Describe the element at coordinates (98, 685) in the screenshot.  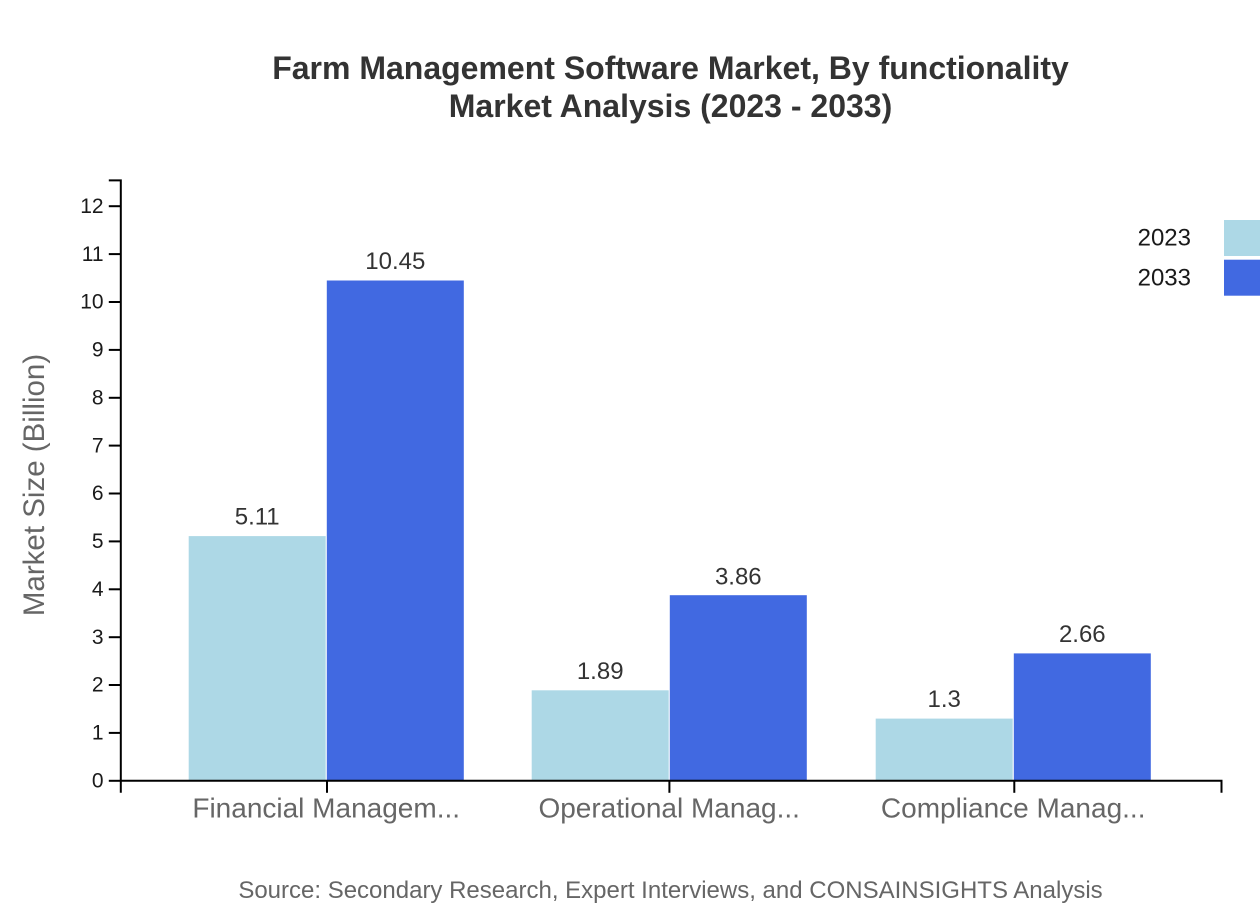
I see `svg-text: 2` at that location.